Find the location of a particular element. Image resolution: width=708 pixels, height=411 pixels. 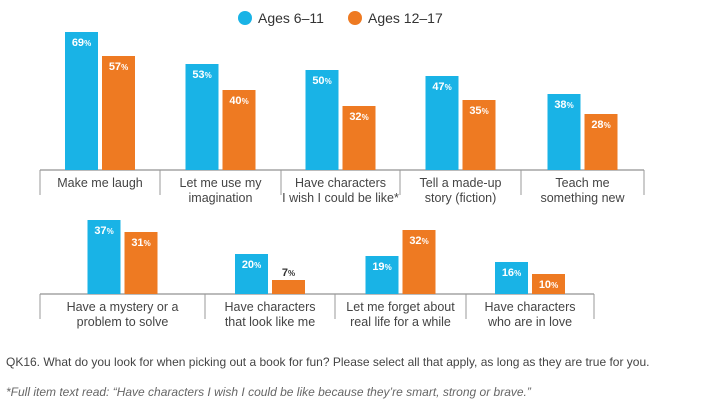

data-label: 53% is located at coordinates (201, 75).